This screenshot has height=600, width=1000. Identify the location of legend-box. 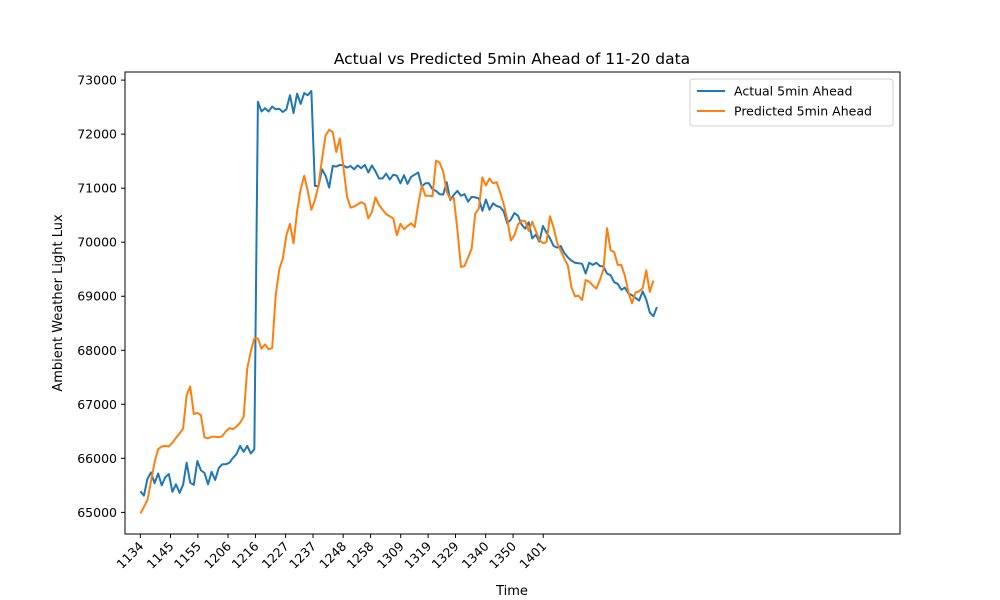
(791, 102).